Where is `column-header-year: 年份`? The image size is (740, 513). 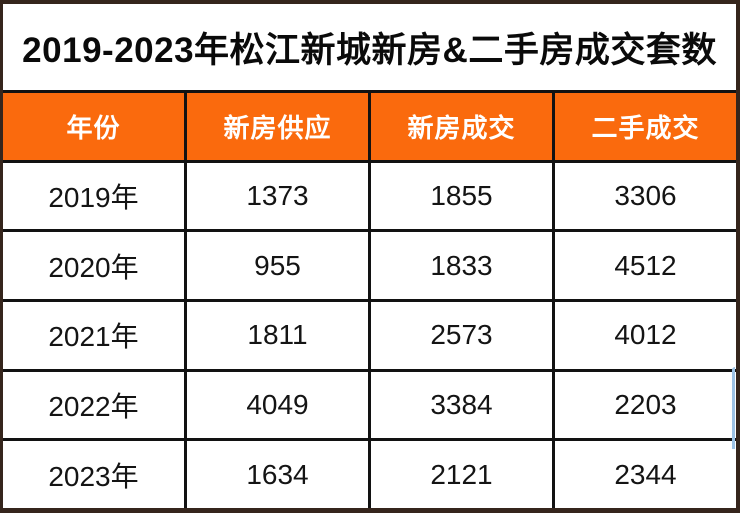 column-header-year: 年份 is located at coordinates (93, 126).